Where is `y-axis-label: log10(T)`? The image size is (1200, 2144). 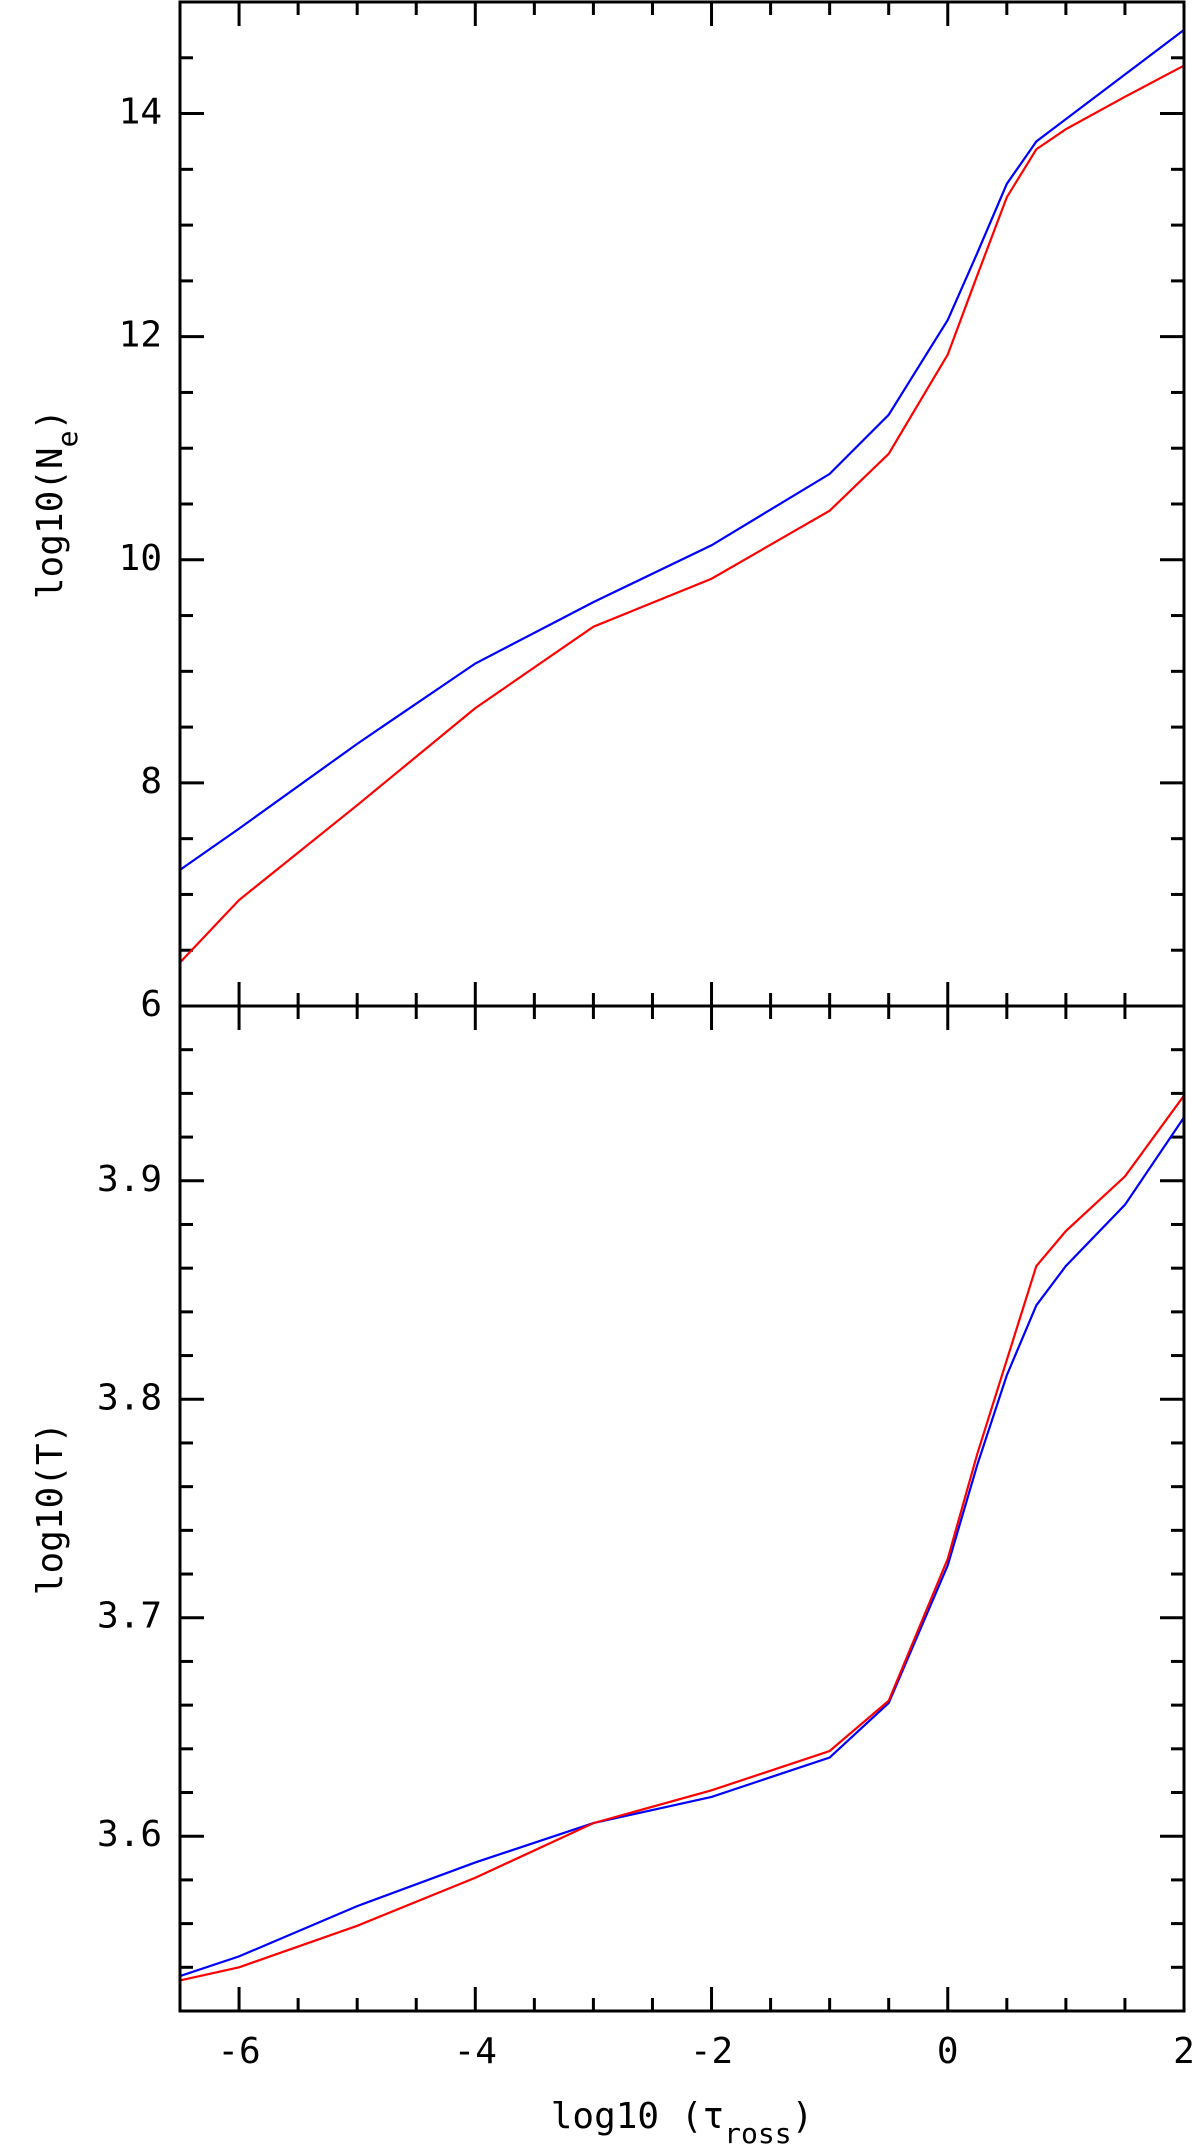 y-axis-label: log10(T) is located at coordinates (50, 1508).